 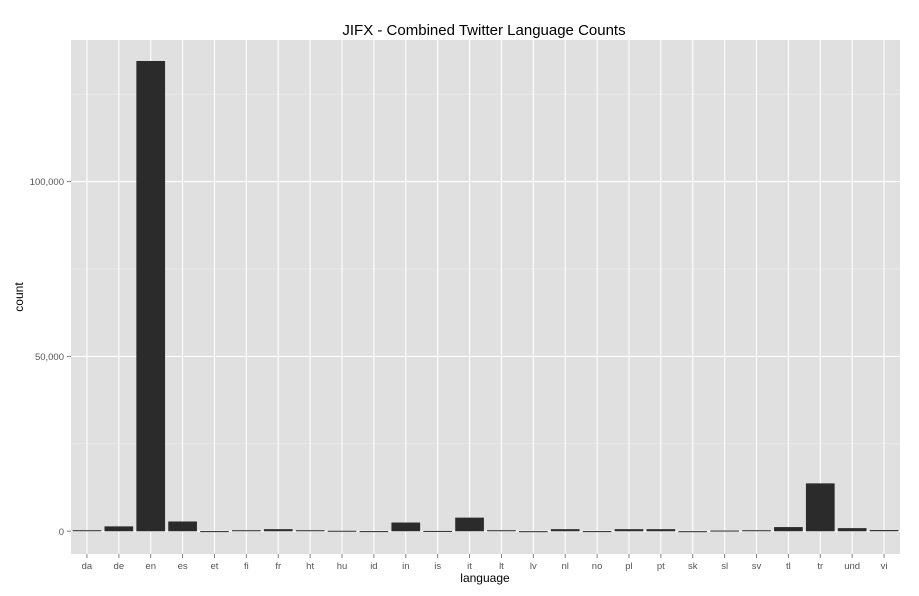 I want to click on bar-fr, so click(x=278, y=530).